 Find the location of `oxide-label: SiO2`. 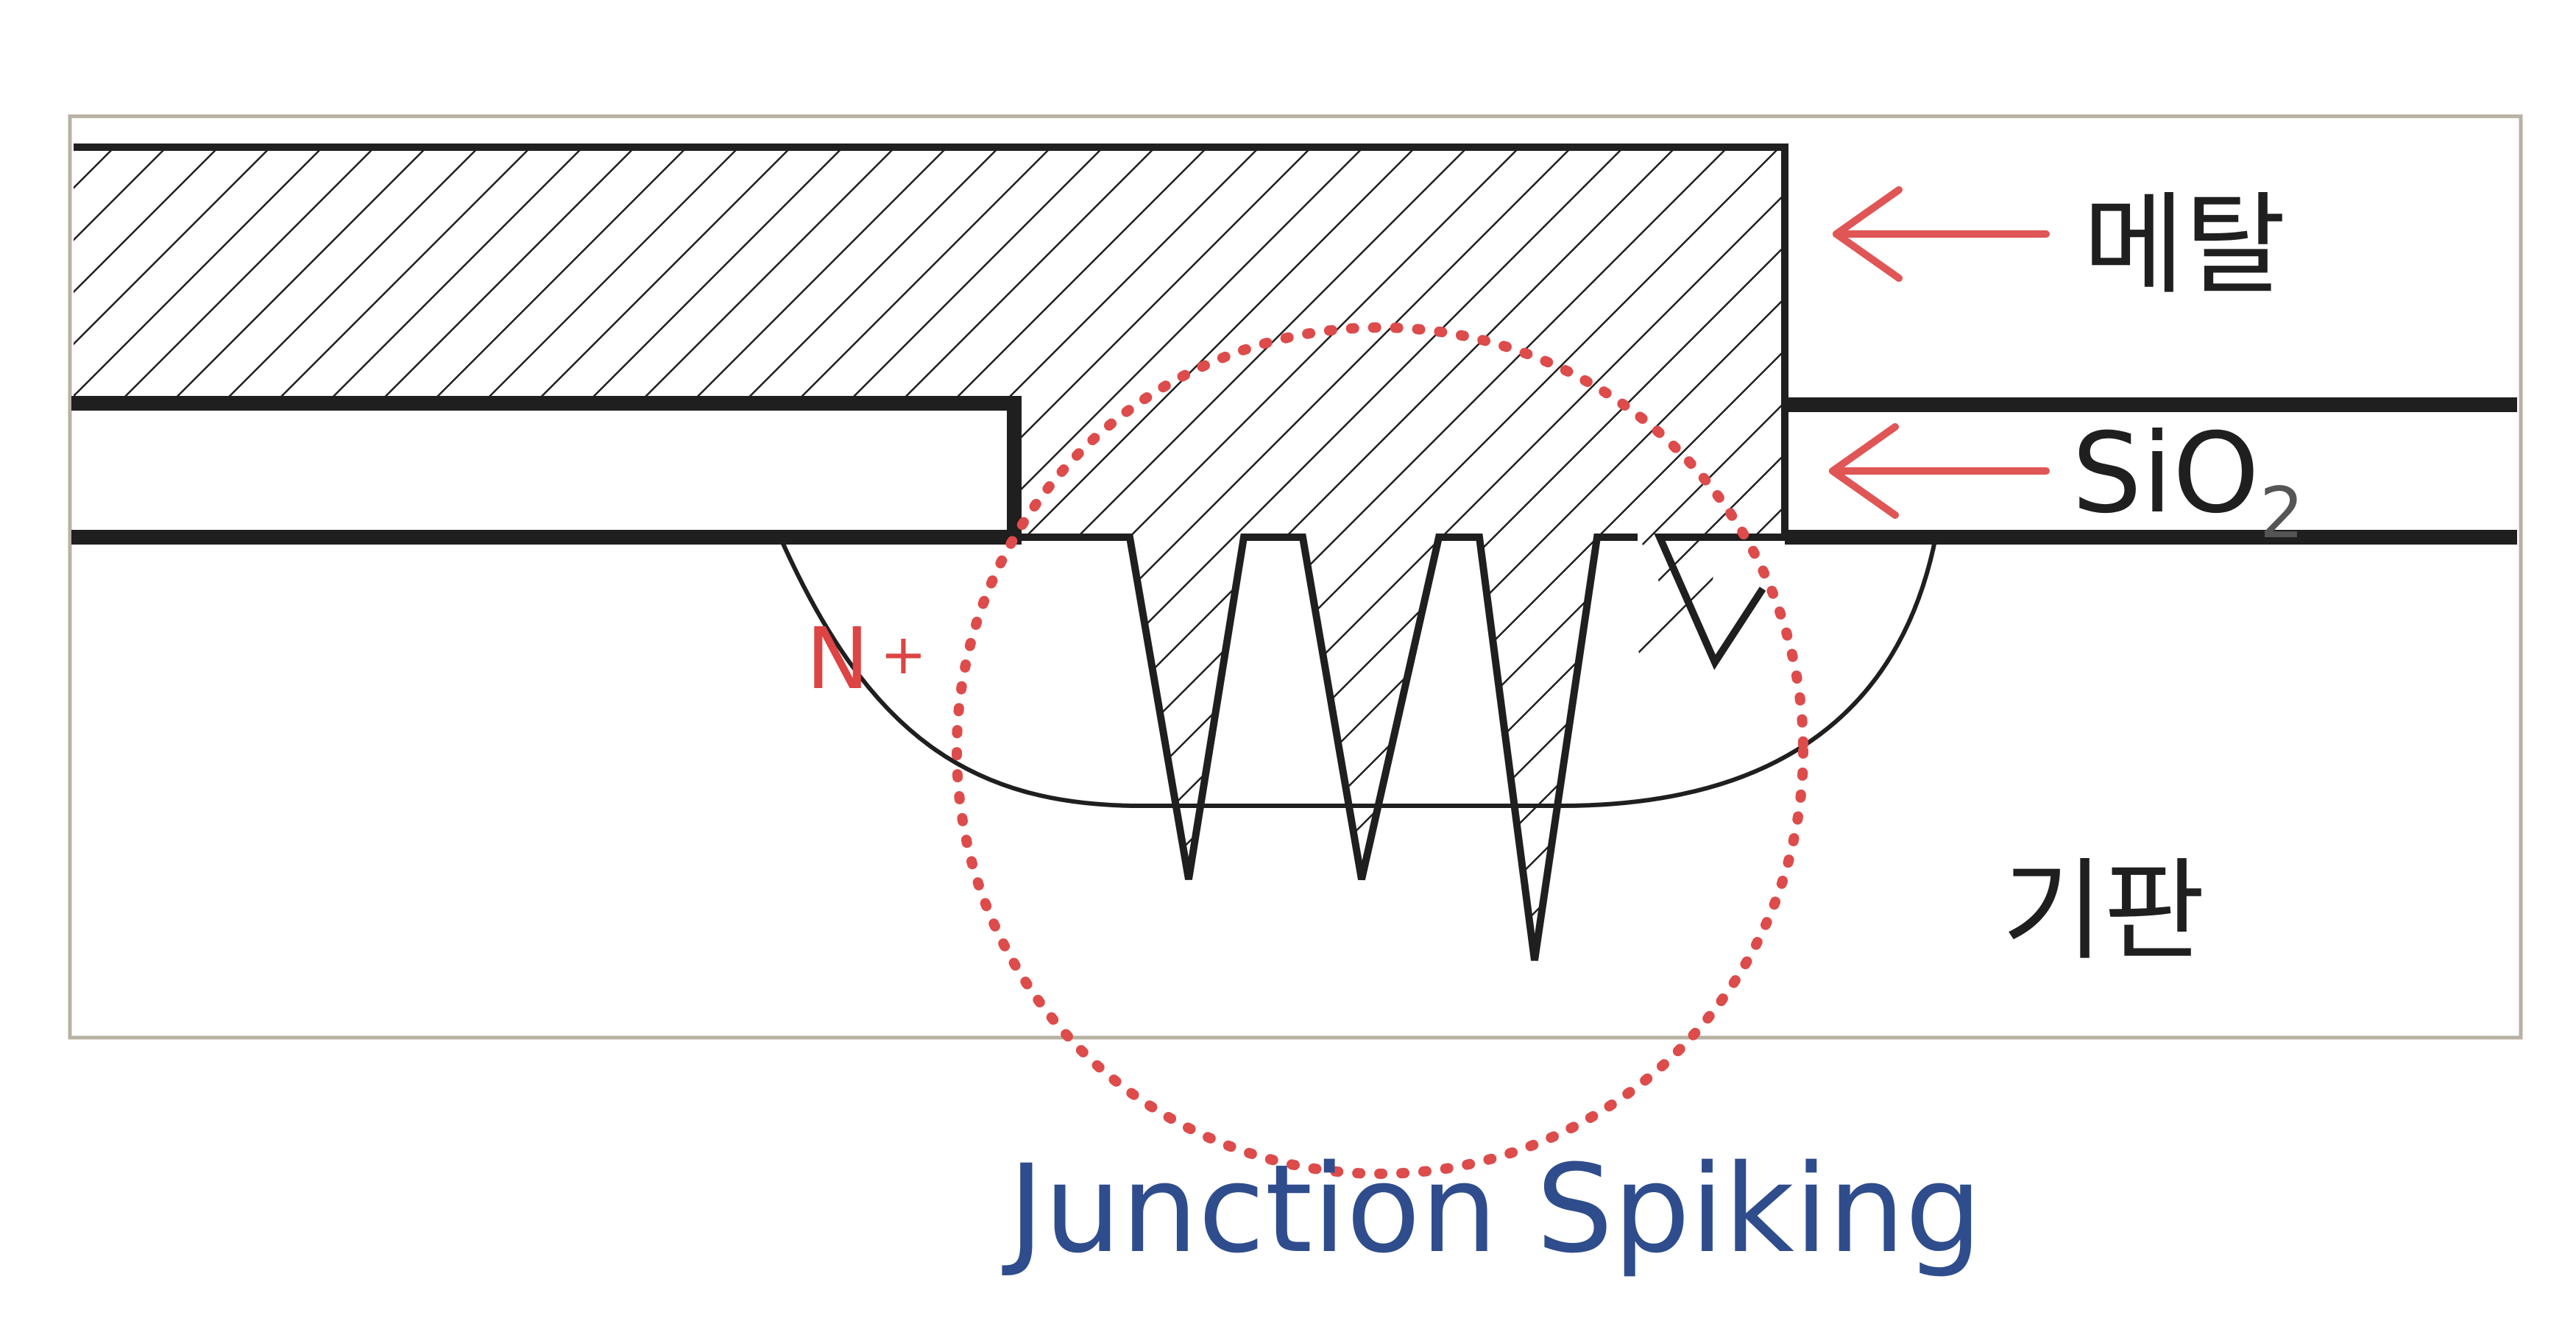

oxide-label: SiO2 is located at coordinates (2188, 482).